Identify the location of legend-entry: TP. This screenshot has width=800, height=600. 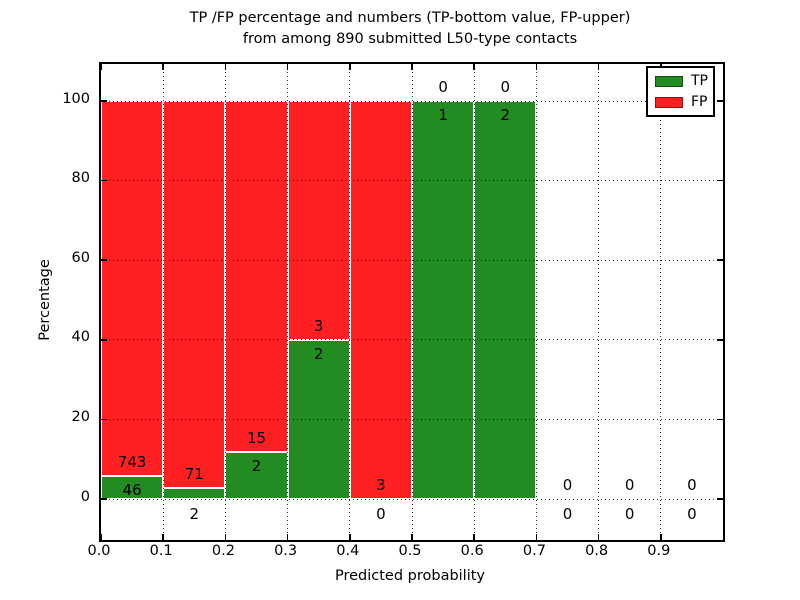
(681, 81).